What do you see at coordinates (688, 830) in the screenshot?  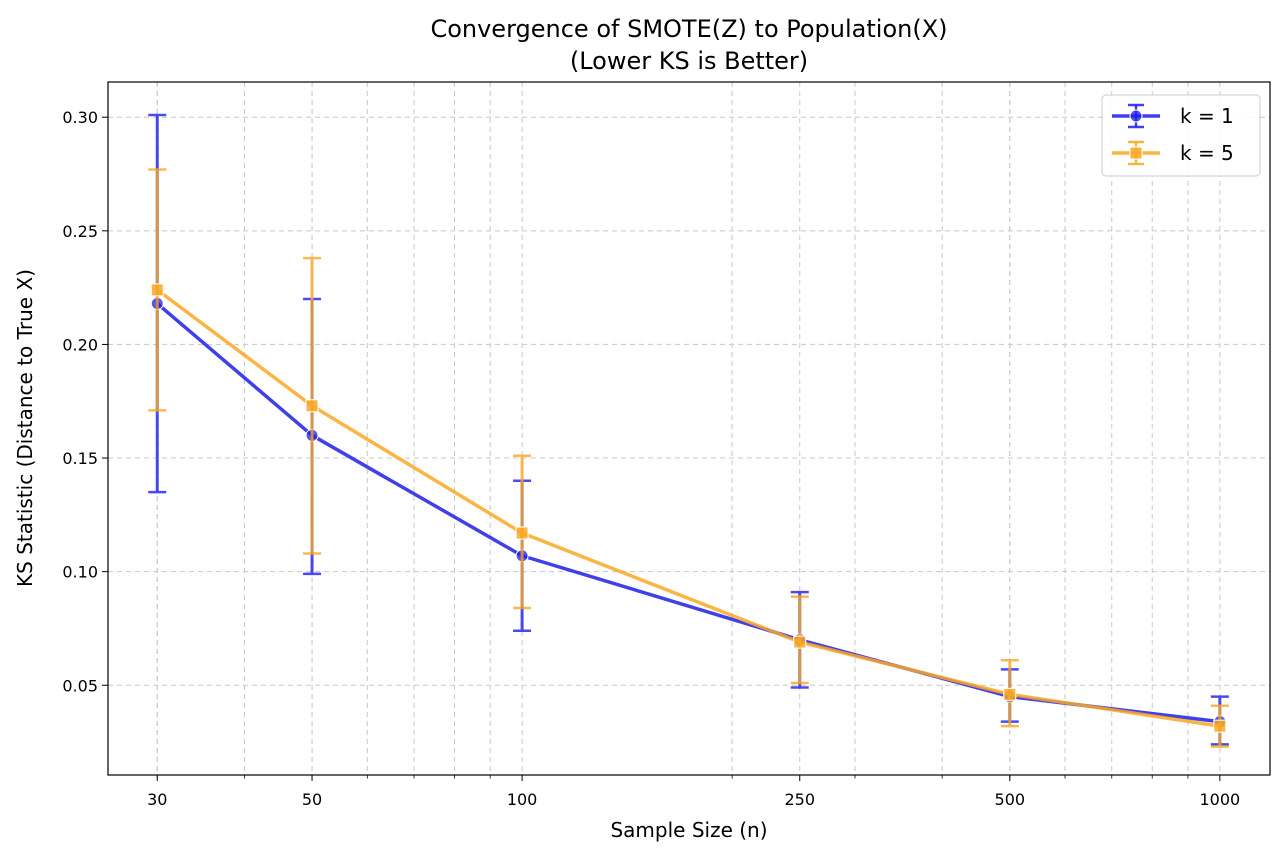 I see `x-axis-label: Sample Size (n)` at bounding box center [688, 830].